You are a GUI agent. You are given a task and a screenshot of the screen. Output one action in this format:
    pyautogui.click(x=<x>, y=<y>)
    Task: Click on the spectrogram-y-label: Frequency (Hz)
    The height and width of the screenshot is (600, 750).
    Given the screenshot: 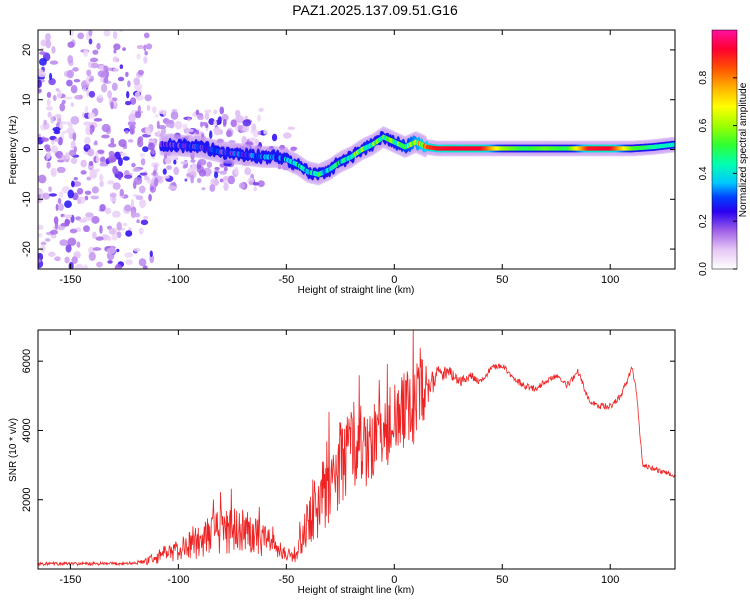 What is the action you would take?
    pyautogui.click(x=13, y=150)
    